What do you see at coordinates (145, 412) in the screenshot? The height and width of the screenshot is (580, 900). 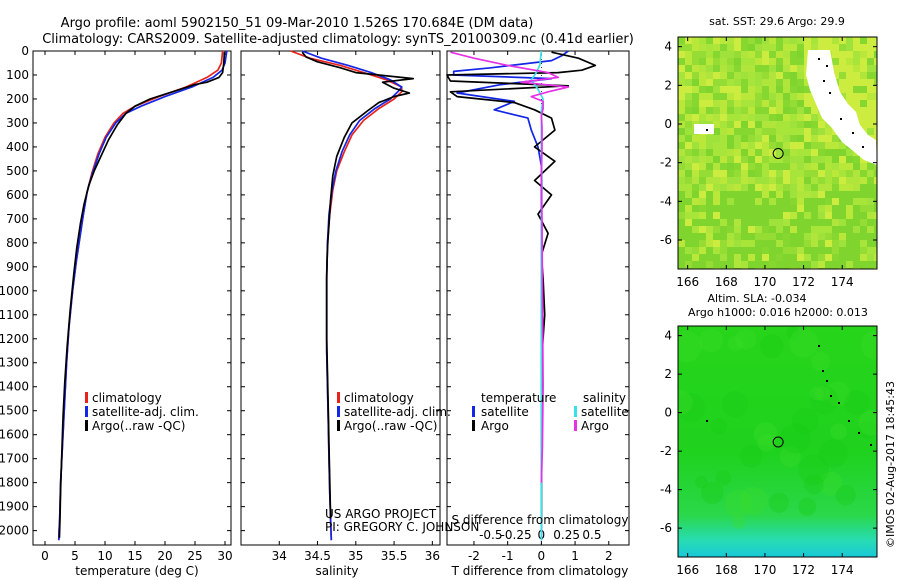 I see `legend-label-satellite: satellite-adj. clim.` at bounding box center [145, 412].